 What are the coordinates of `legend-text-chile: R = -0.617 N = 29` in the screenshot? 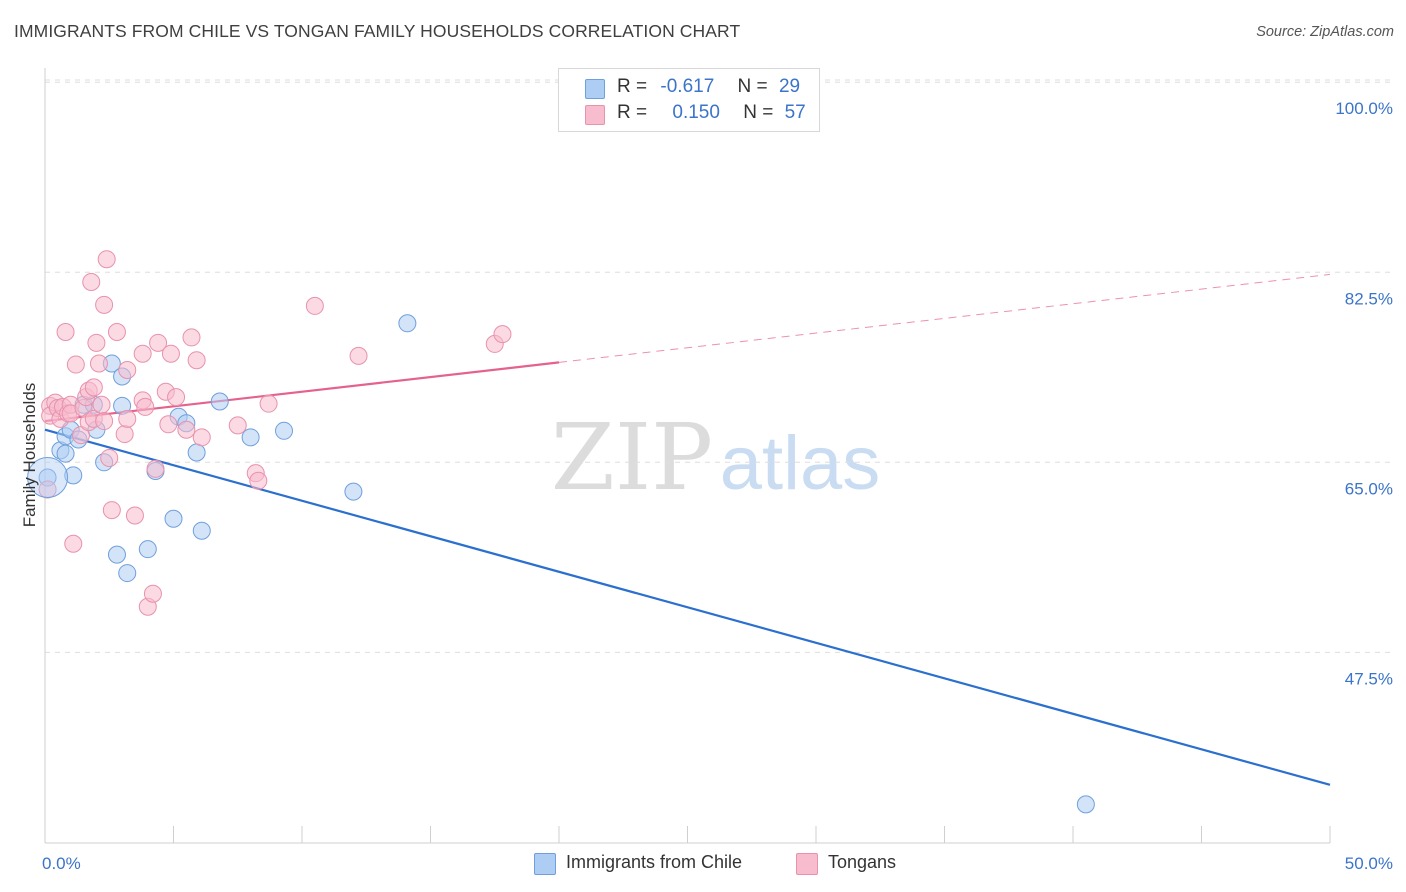 It's located at (709, 86).